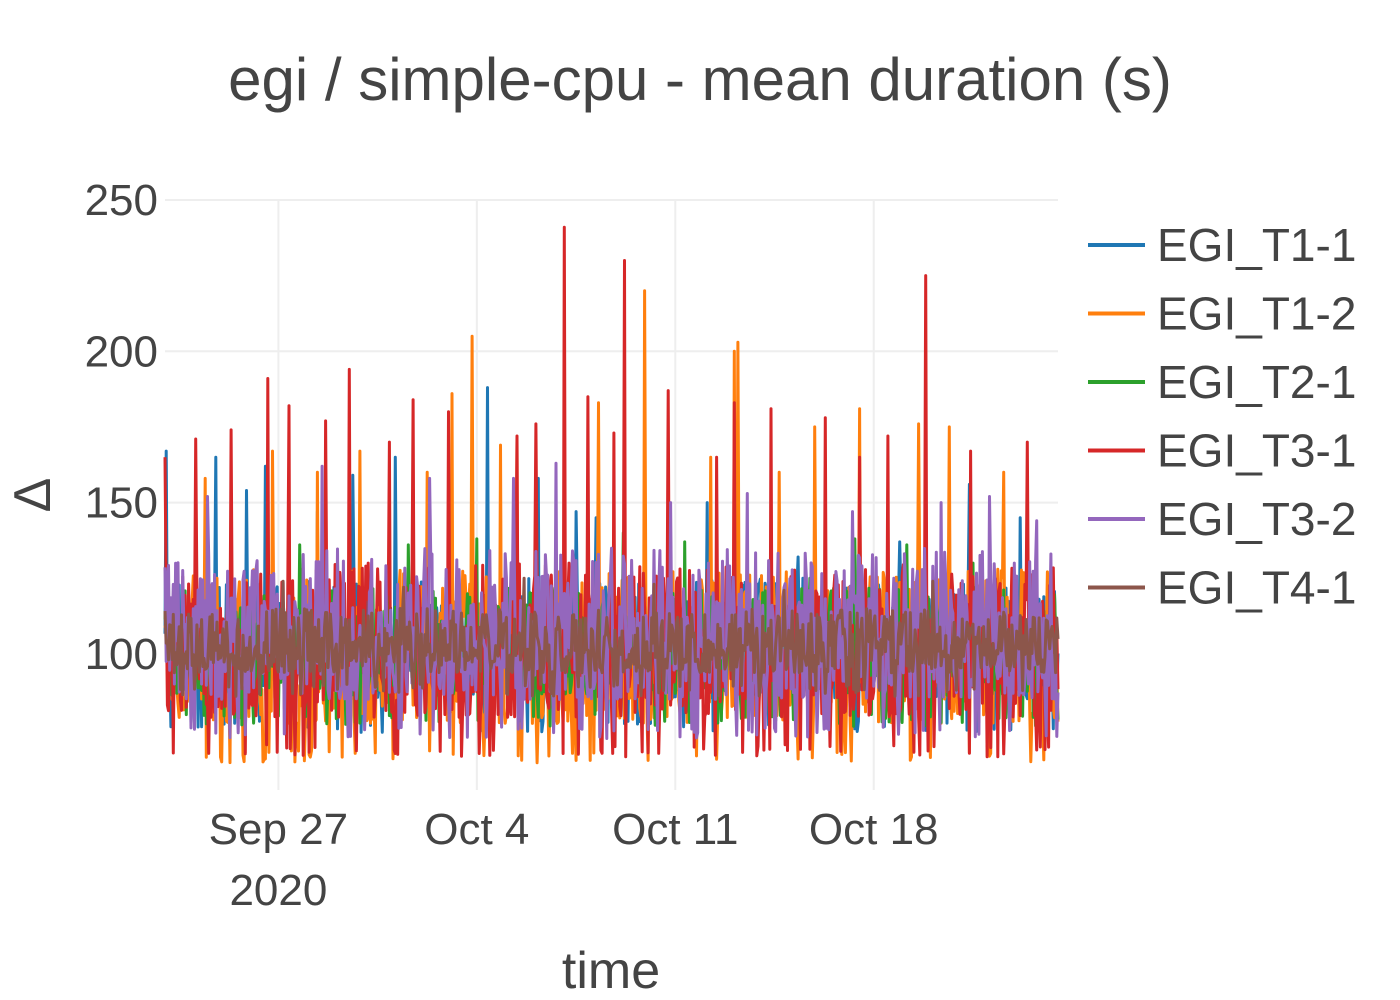 Image resolution: width=1400 pixels, height=1000 pixels. Describe the element at coordinates (874, 829) in the screenshot. I see `x-tick-label: Oct 18` at that location.